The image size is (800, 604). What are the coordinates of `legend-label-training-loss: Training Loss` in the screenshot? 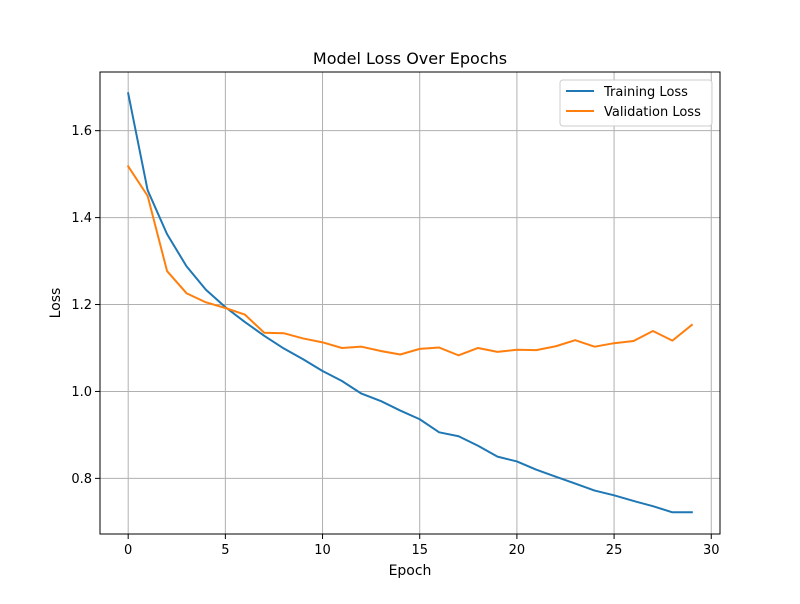 It's located at (645, 92).